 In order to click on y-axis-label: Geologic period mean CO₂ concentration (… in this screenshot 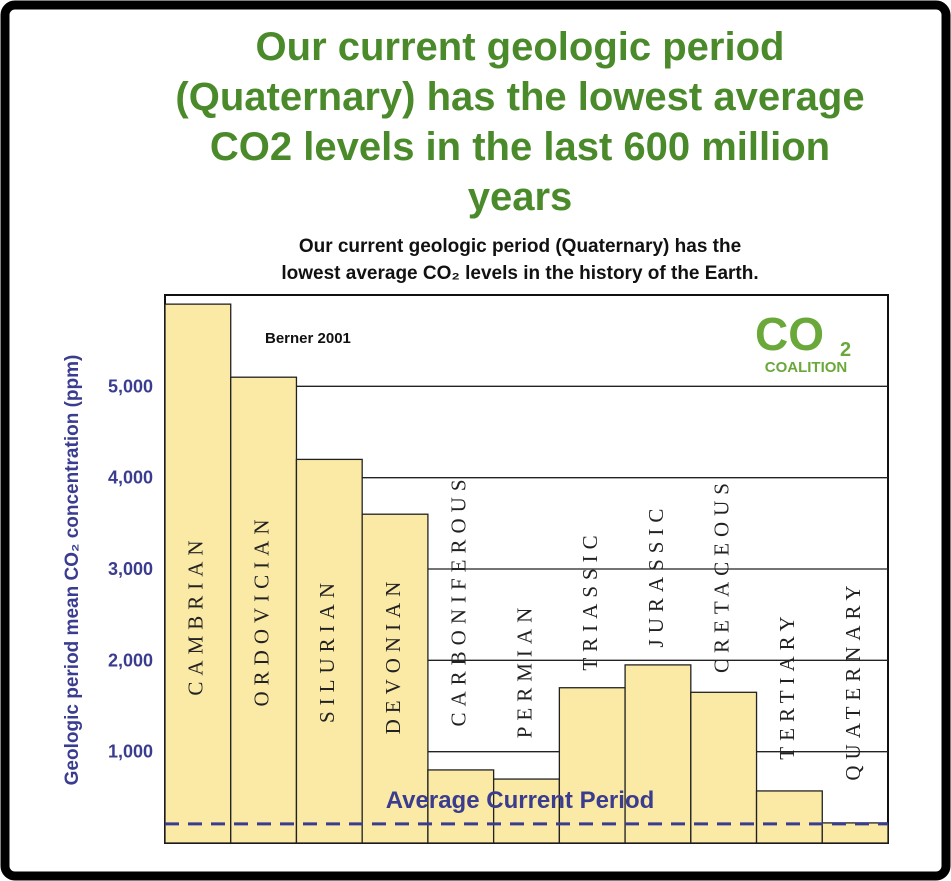, I will do `click(72, 570)`.